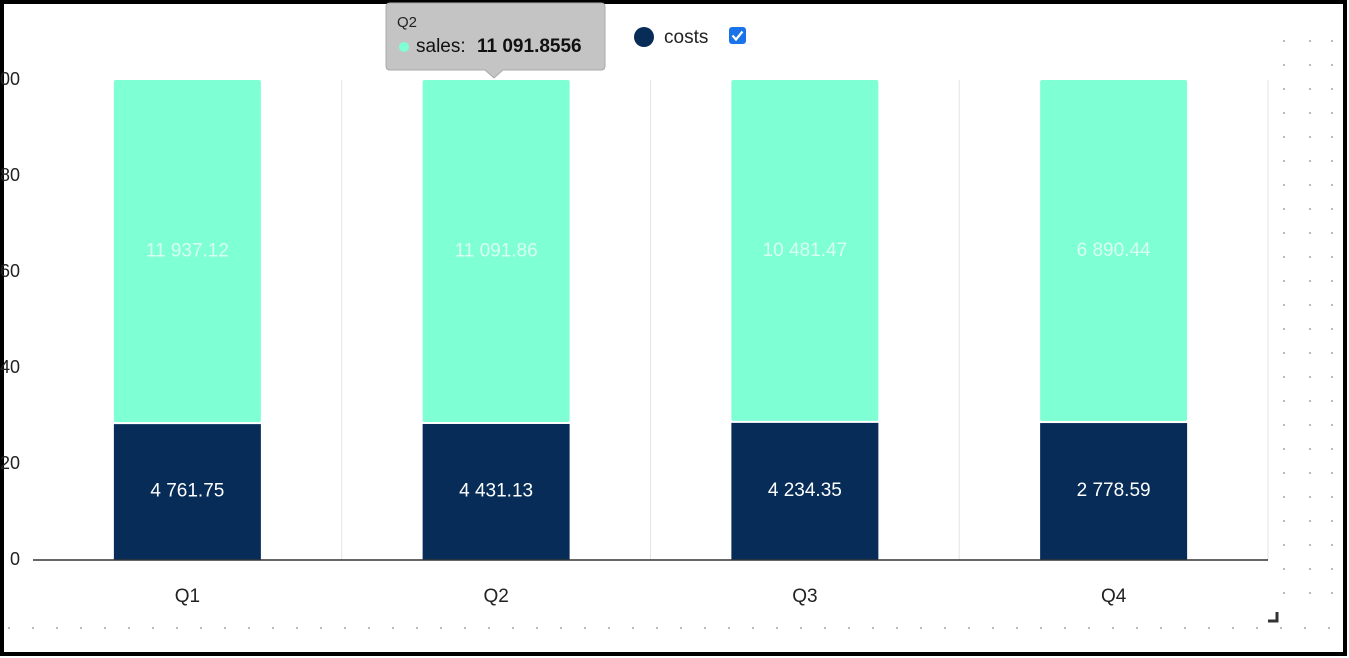 This screenshot has height=658, width=1349. What do you see at coordinates (1273, 617) in the screenshot?
I see `resize-handle` at bounding box center [1273, 617].